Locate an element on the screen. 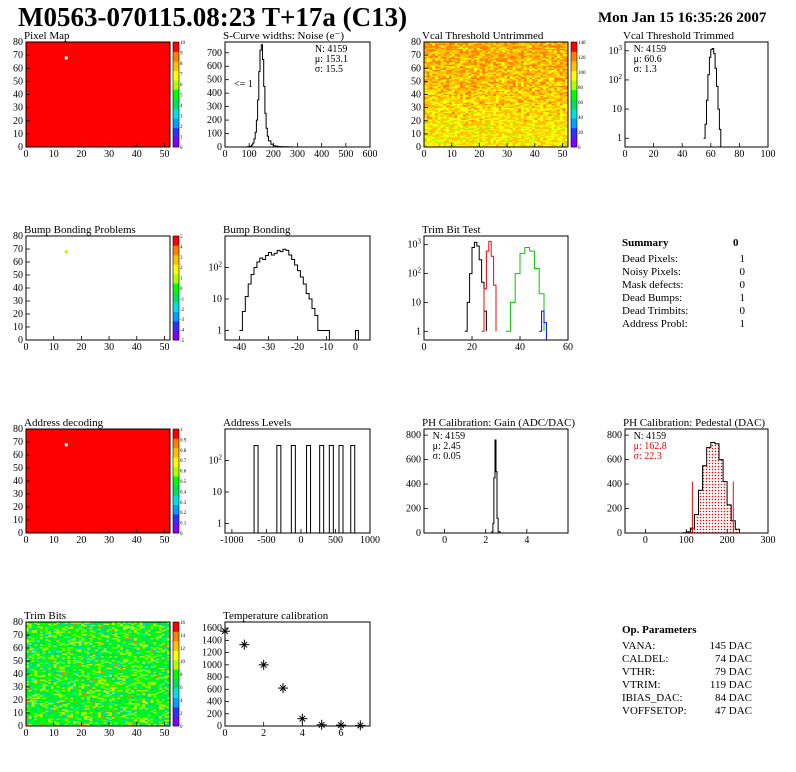 The image size is (796, 772). y-tick-label: 40 is located at coordinates (18, 288).